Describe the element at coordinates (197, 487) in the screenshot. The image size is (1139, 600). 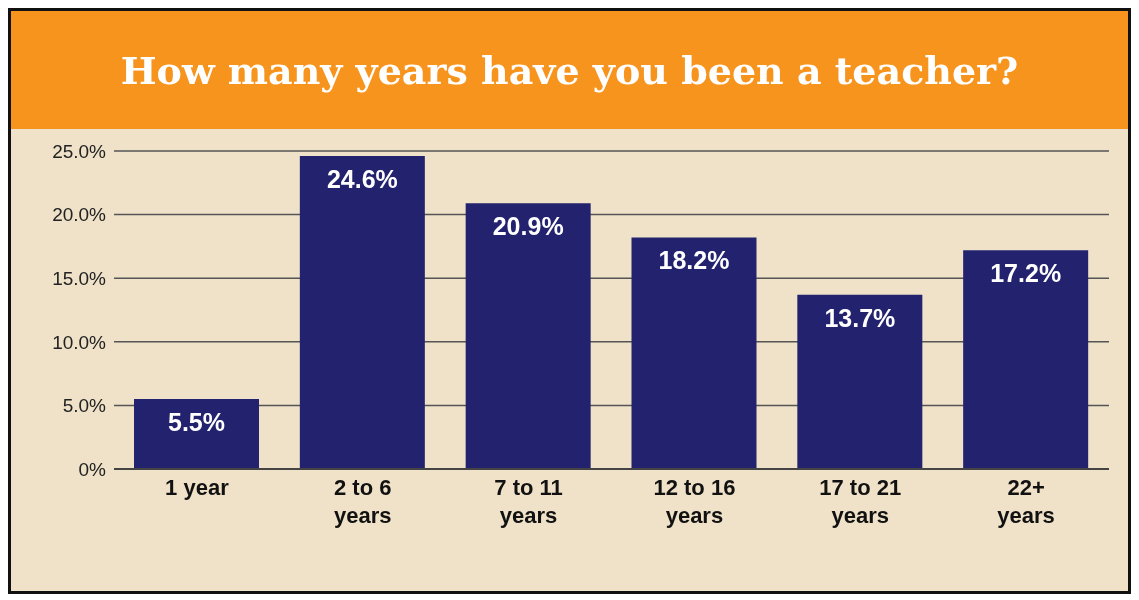
I see `x-tick-label: 1 year` at that location.